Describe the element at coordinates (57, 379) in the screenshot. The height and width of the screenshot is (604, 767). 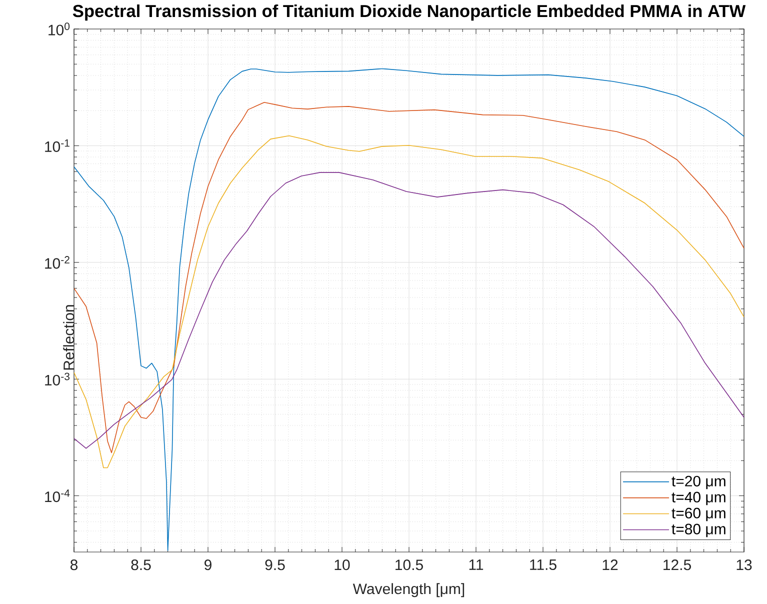
I see `y-tick-label: 10$^{-3}$` at that location.